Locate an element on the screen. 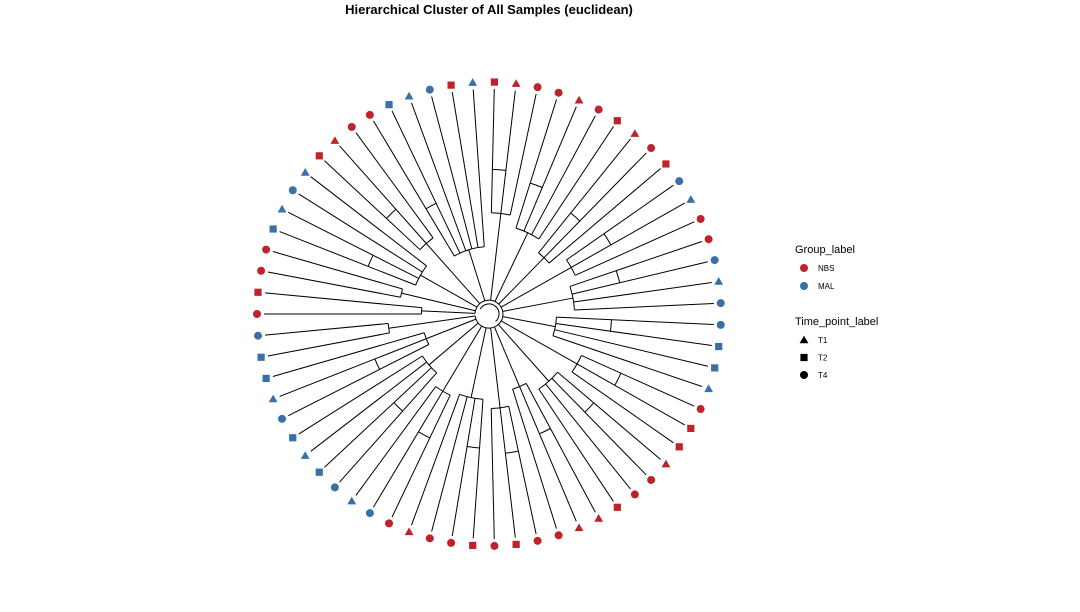 This screenshot has width=1080, height=612. legend-label-nbs: NBS is located at coordinates (826, 268).